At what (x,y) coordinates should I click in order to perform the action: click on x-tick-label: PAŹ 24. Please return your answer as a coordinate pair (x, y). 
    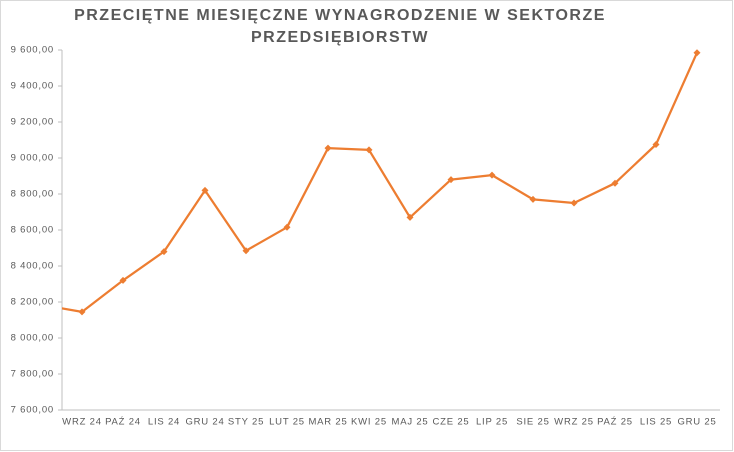
    Looking at the image, I should click on (123, 422).